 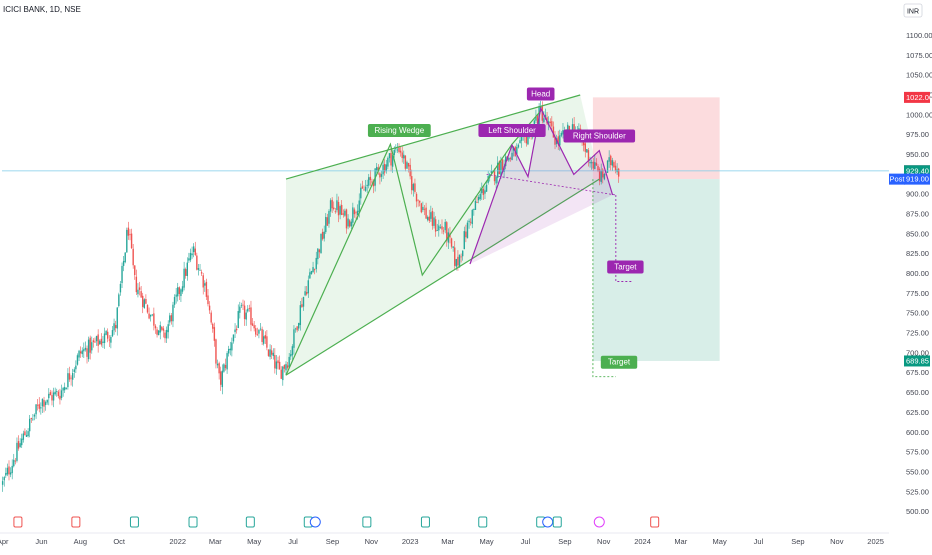 What do you see at coordinates (917, 491) in the screenshot?
I see `y-tick-label: 525.00` at bounding box center [917, 491].